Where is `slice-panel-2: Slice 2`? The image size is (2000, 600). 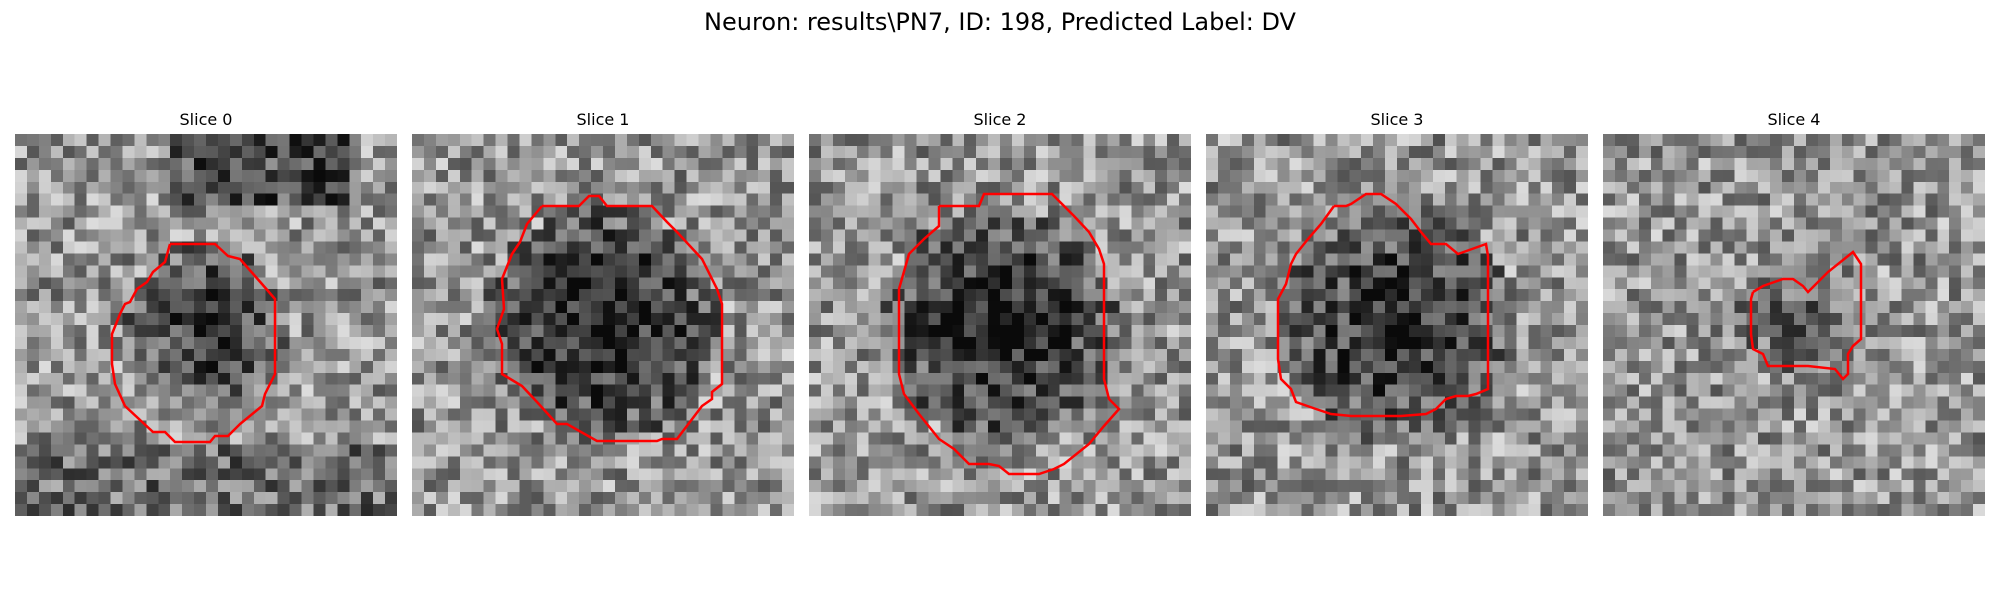
slice-panel-2: Slice 2 is located at coordinates (1000, 313).